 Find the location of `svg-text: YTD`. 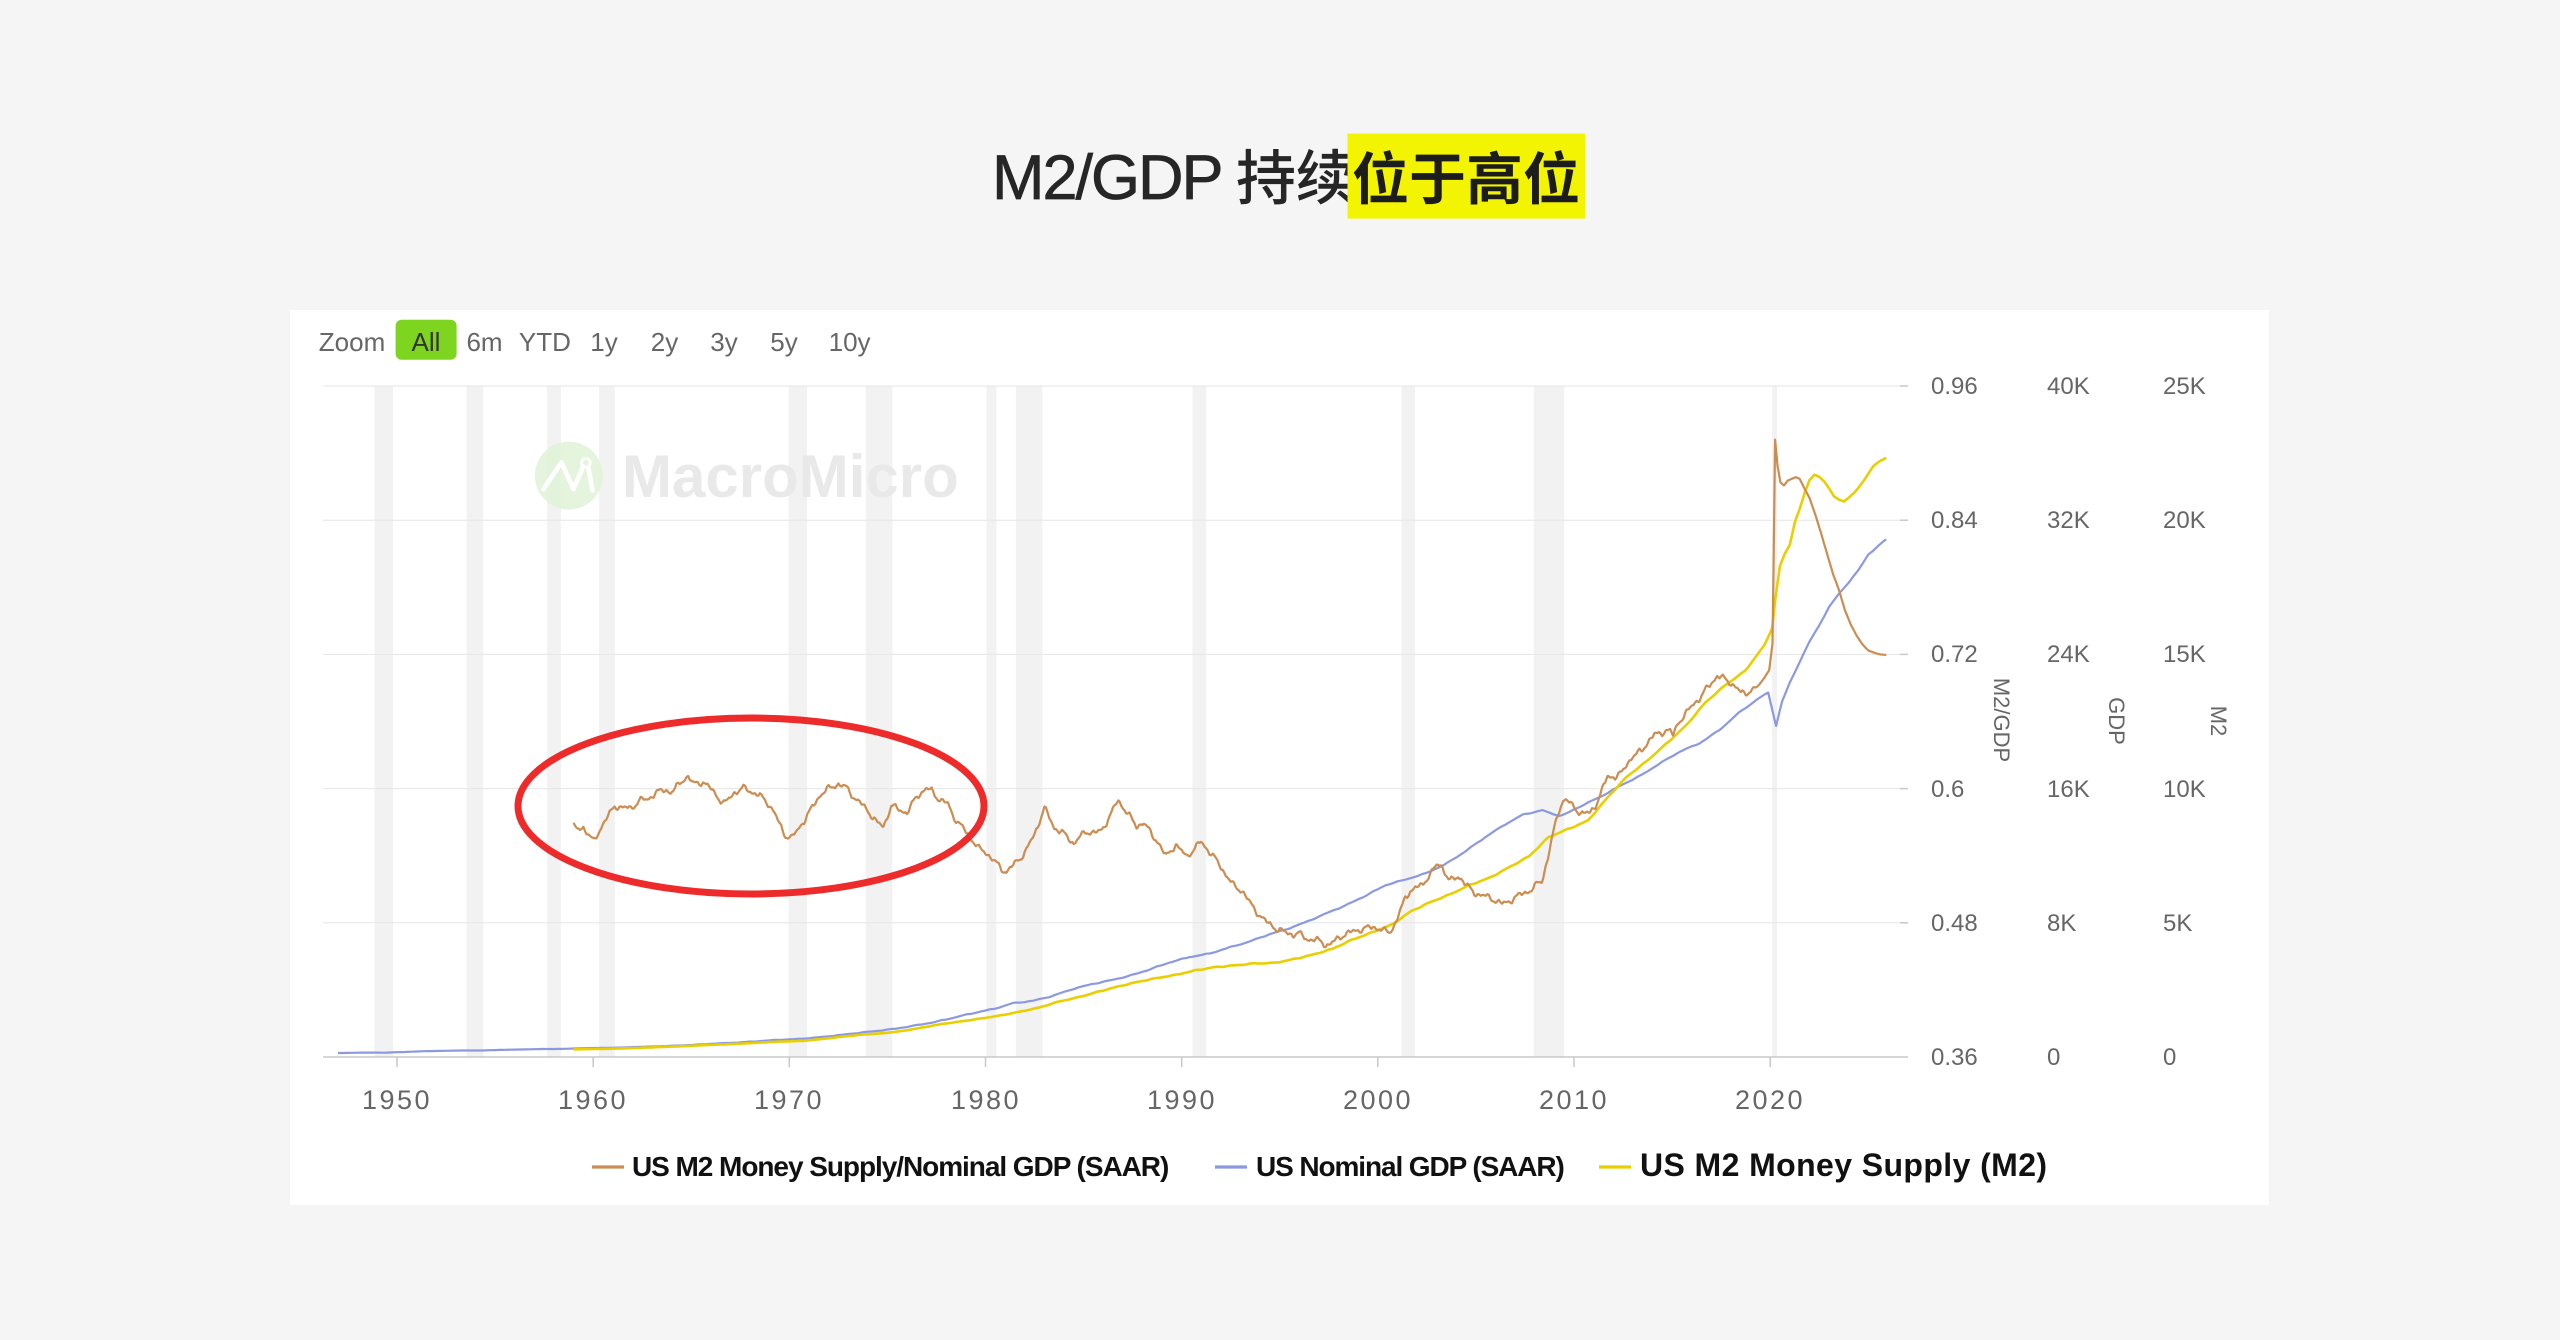

svg-text: YTD is located at coordinates (545, 342).